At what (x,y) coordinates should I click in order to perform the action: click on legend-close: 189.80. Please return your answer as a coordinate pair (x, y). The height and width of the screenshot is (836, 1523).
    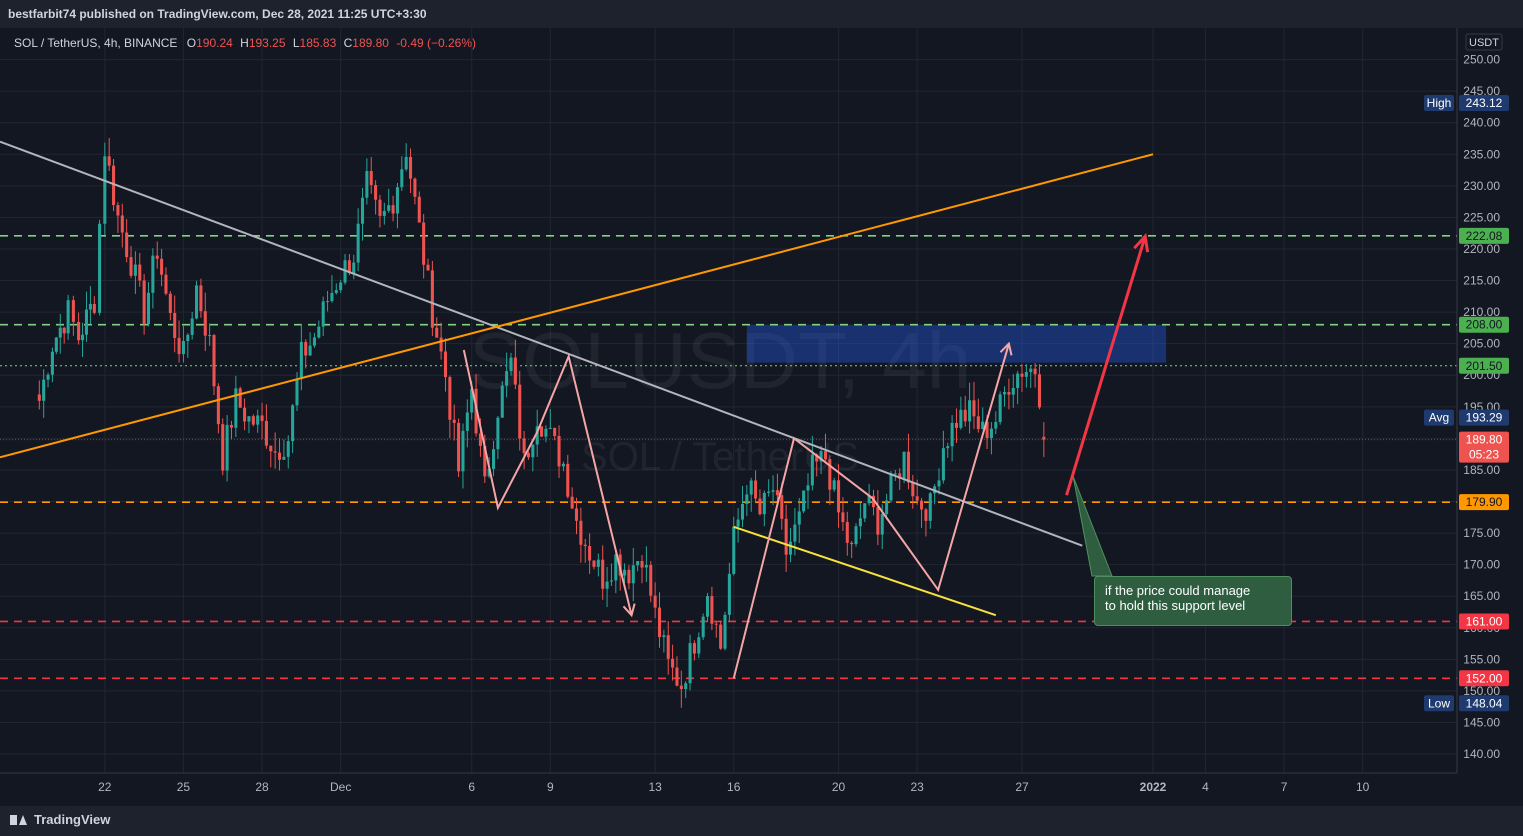
    Looking at the image, I should click on (370, 43).